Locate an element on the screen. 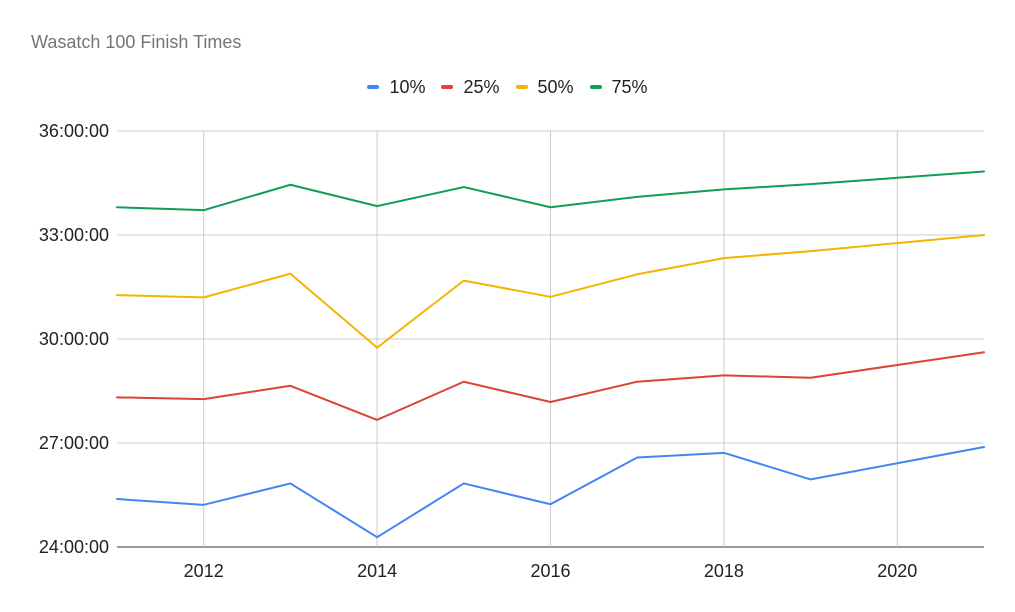  legend-label-75: 75% is located at coordinates (629, 86).